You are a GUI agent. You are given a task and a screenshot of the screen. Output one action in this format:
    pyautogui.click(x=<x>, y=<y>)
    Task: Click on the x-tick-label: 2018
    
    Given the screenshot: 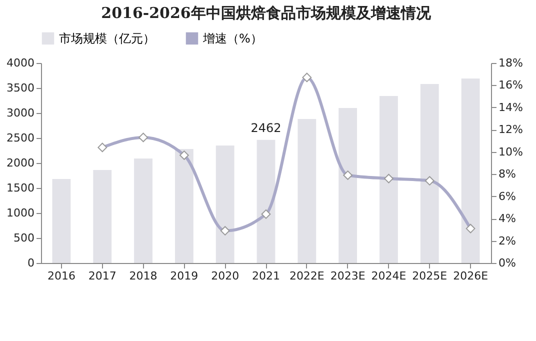 What is the action you would take?
    pyautogui.click(x=143, y=276)
    